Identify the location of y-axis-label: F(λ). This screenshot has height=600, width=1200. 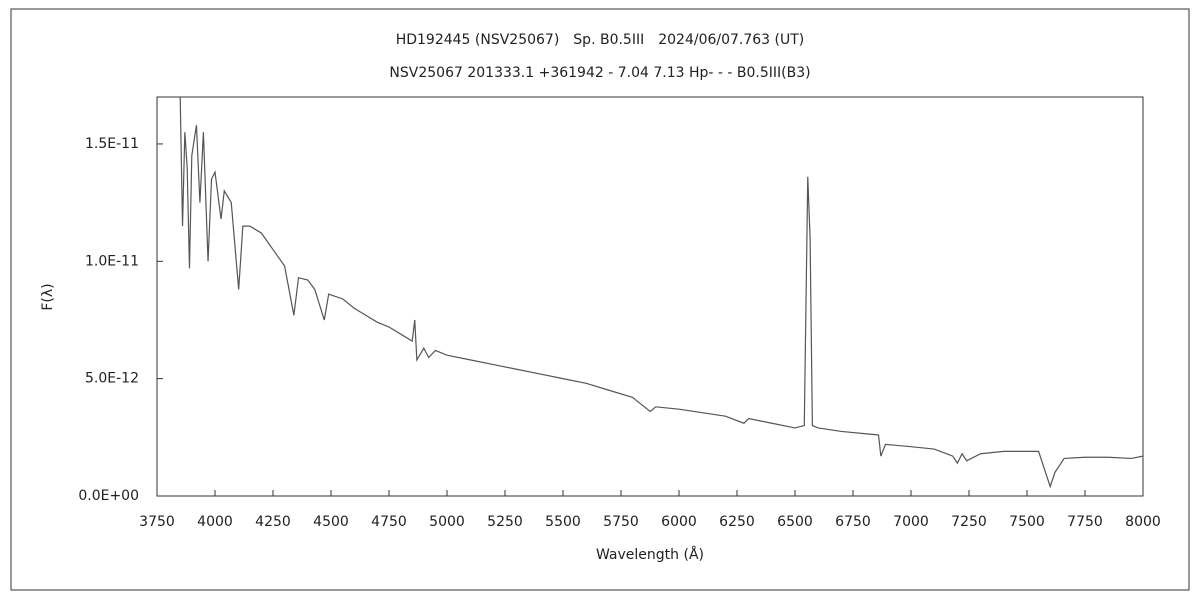
(48, 296).